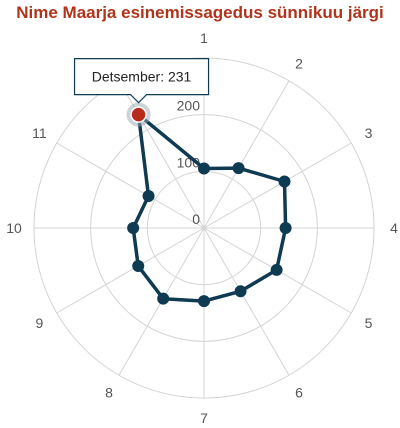  I want to click on category-label: 7, so click(204, 418).